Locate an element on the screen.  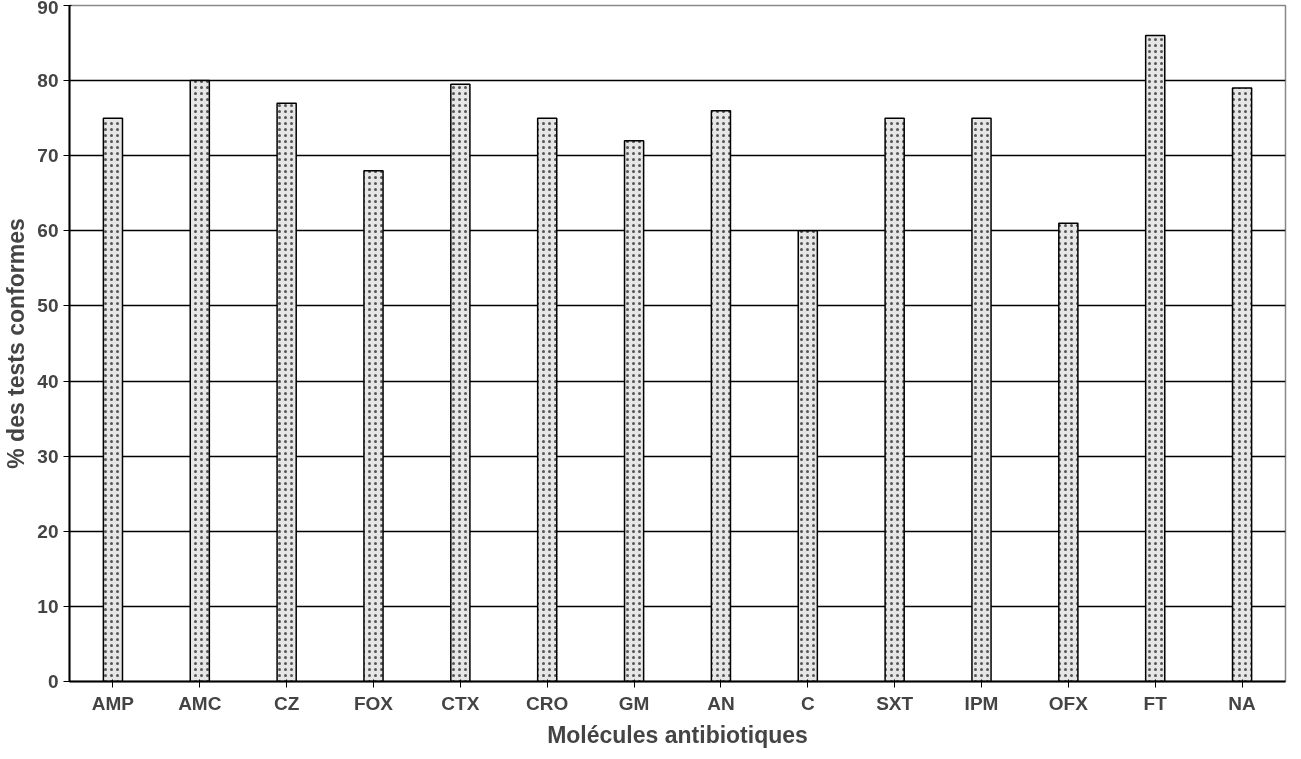
x-tick-label: AMC is located at coordinates (200, 703).